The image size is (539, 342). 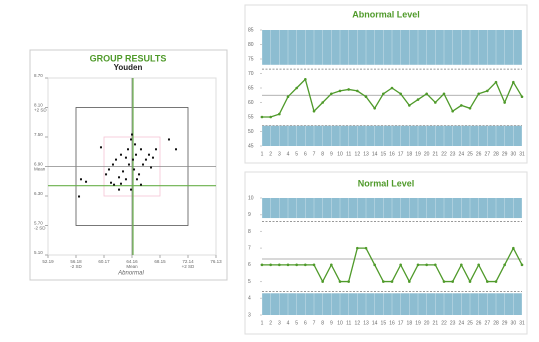 What do you see at coordinates (270, 154) in the screenshot?
I see `x-tick-label: 2` at bounding box center [270, 154].